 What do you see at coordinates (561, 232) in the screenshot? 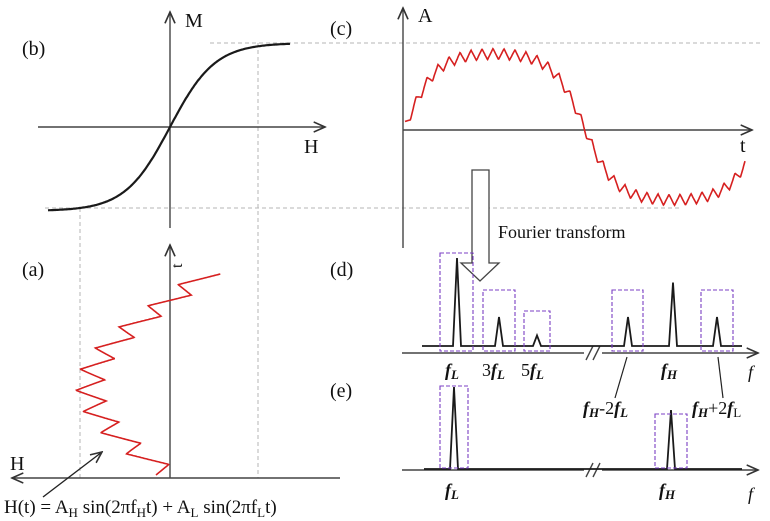
I see `fourier-transform-label: Fourier transform` at bounding box center [561, 232].